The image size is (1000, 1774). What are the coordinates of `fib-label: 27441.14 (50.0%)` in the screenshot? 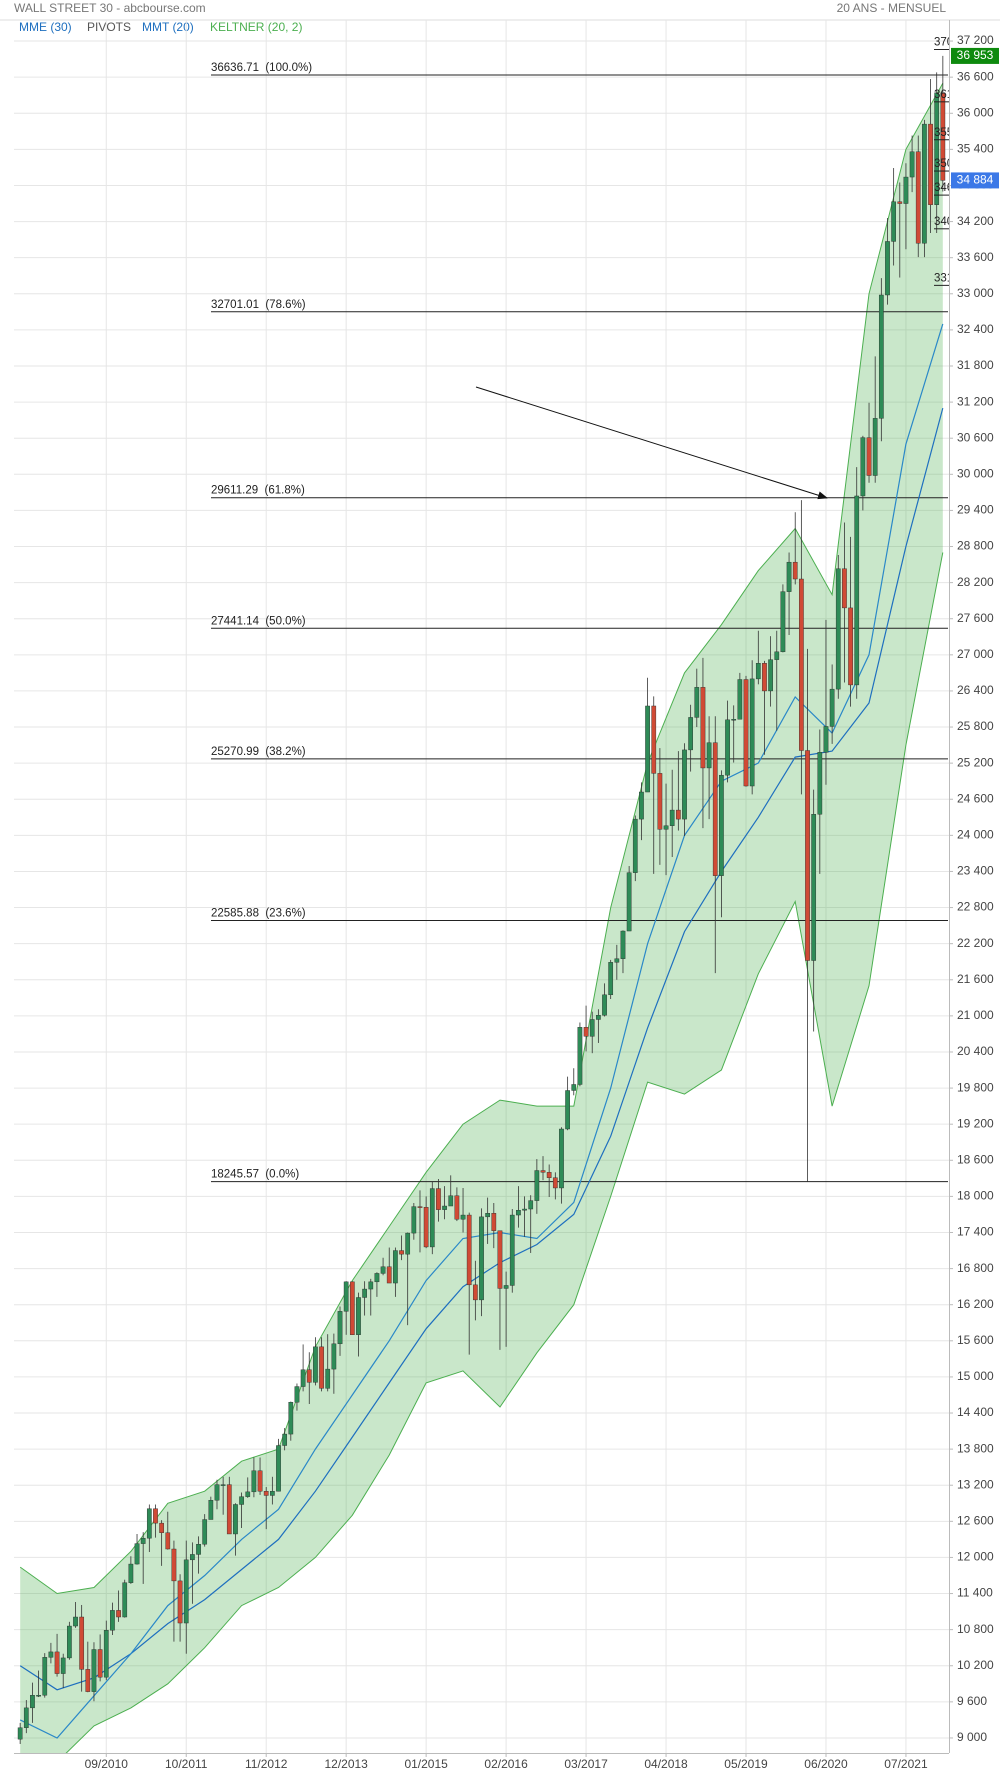 It's located at (258, 621).